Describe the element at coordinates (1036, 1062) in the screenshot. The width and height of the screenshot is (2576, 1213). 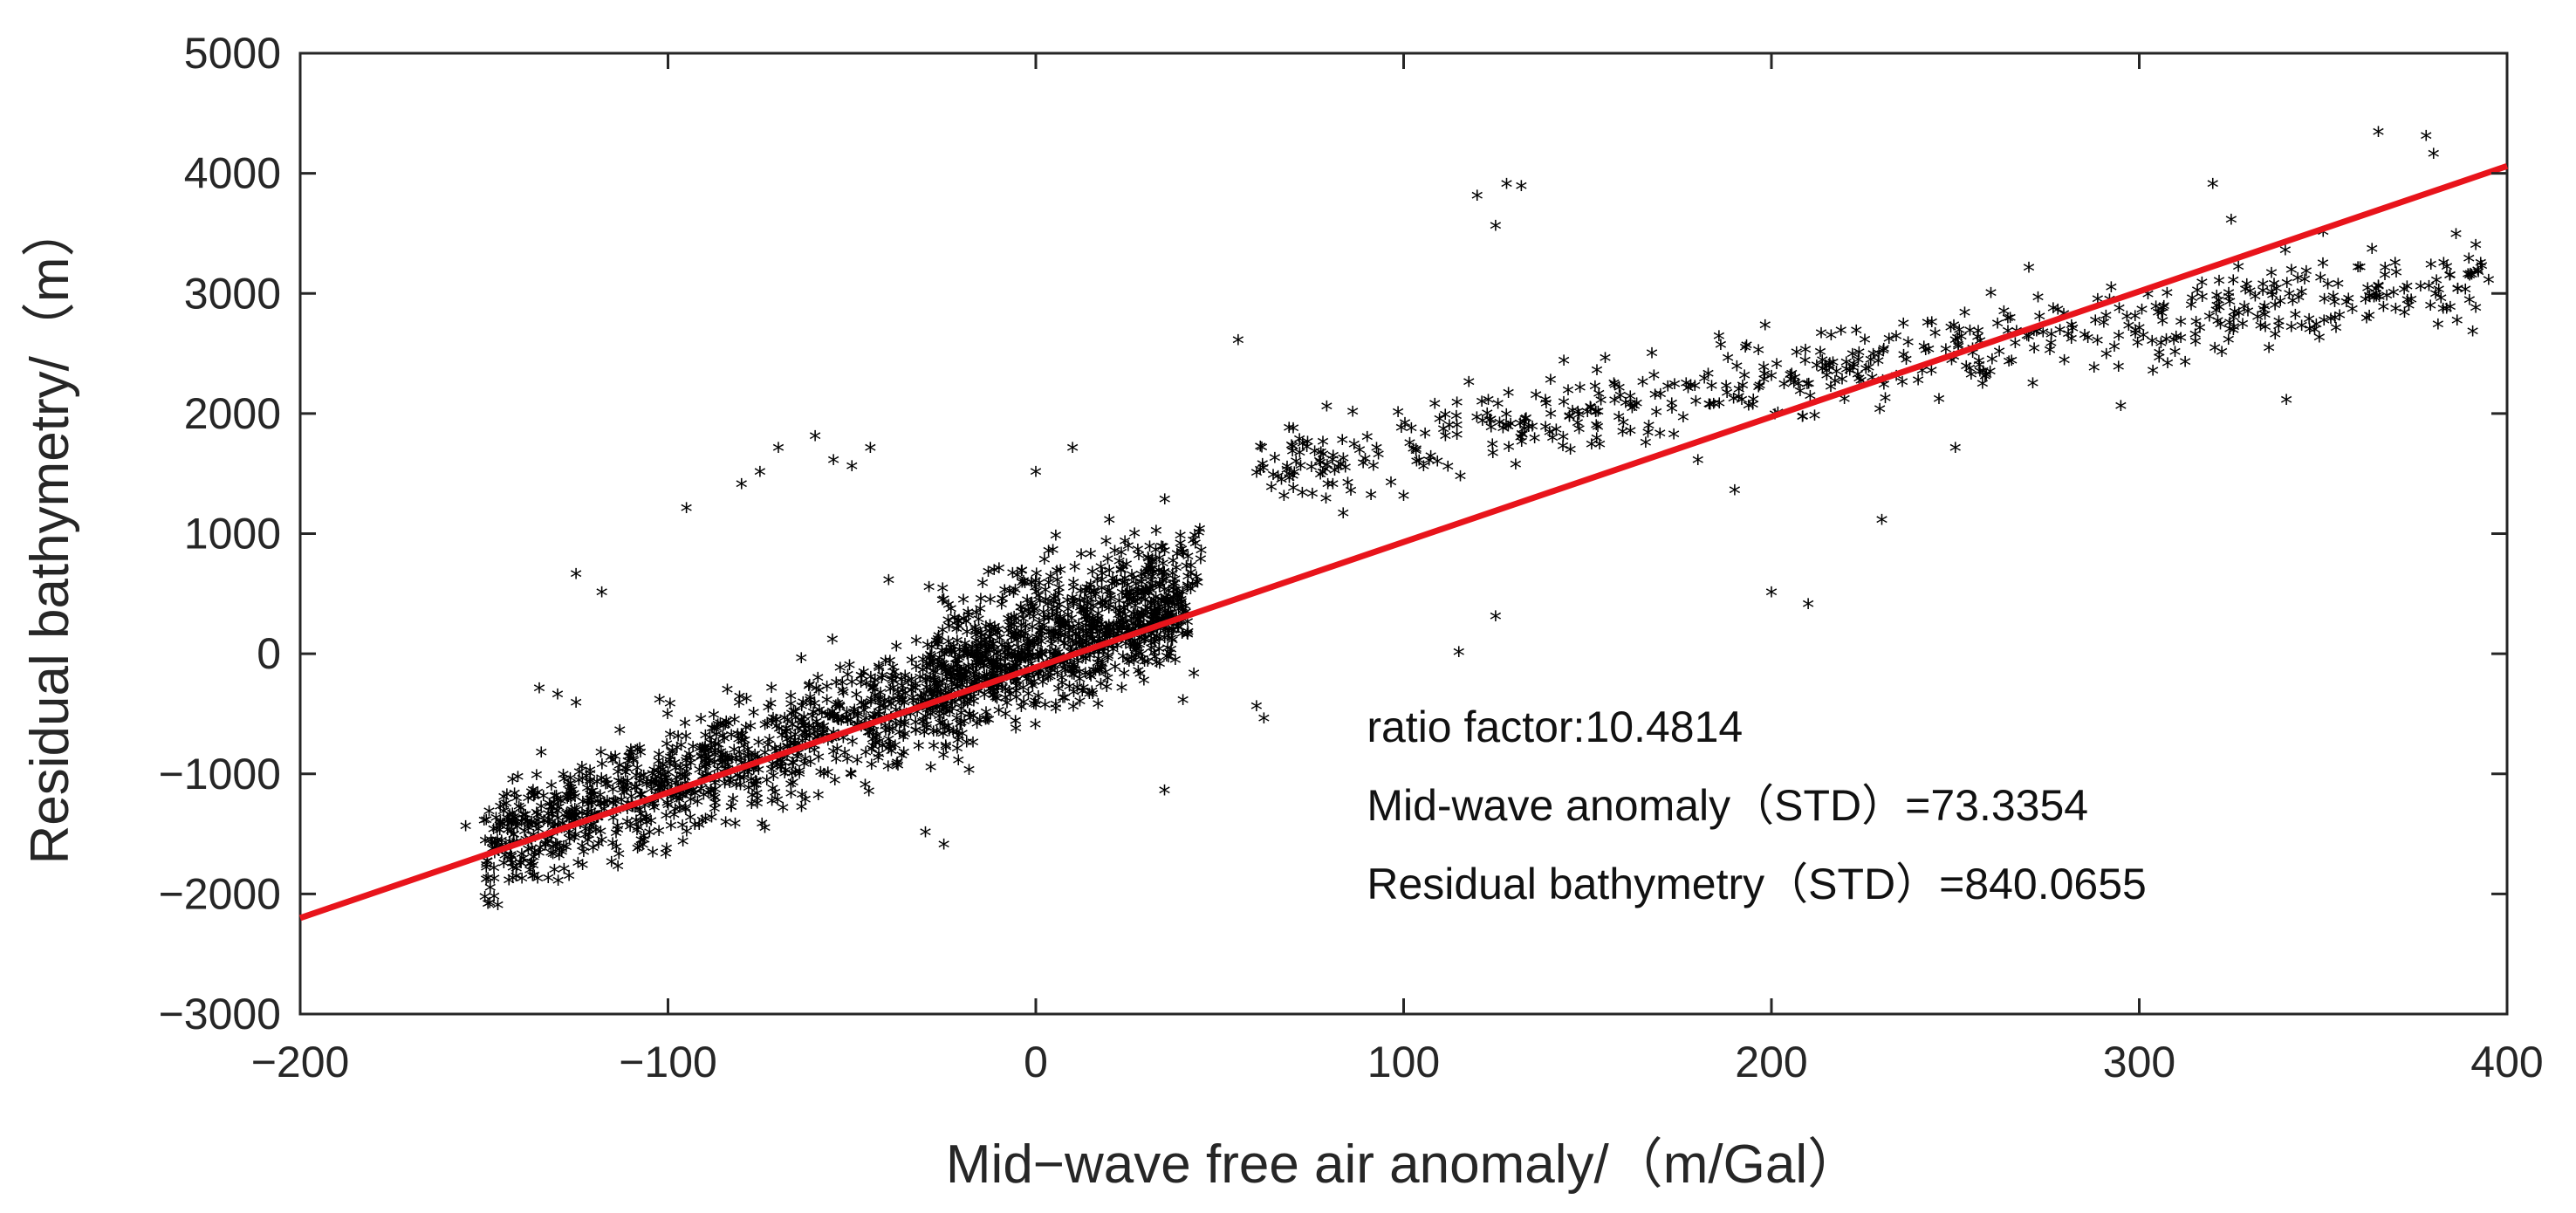
I see `x-tick-label: 0` at that location.